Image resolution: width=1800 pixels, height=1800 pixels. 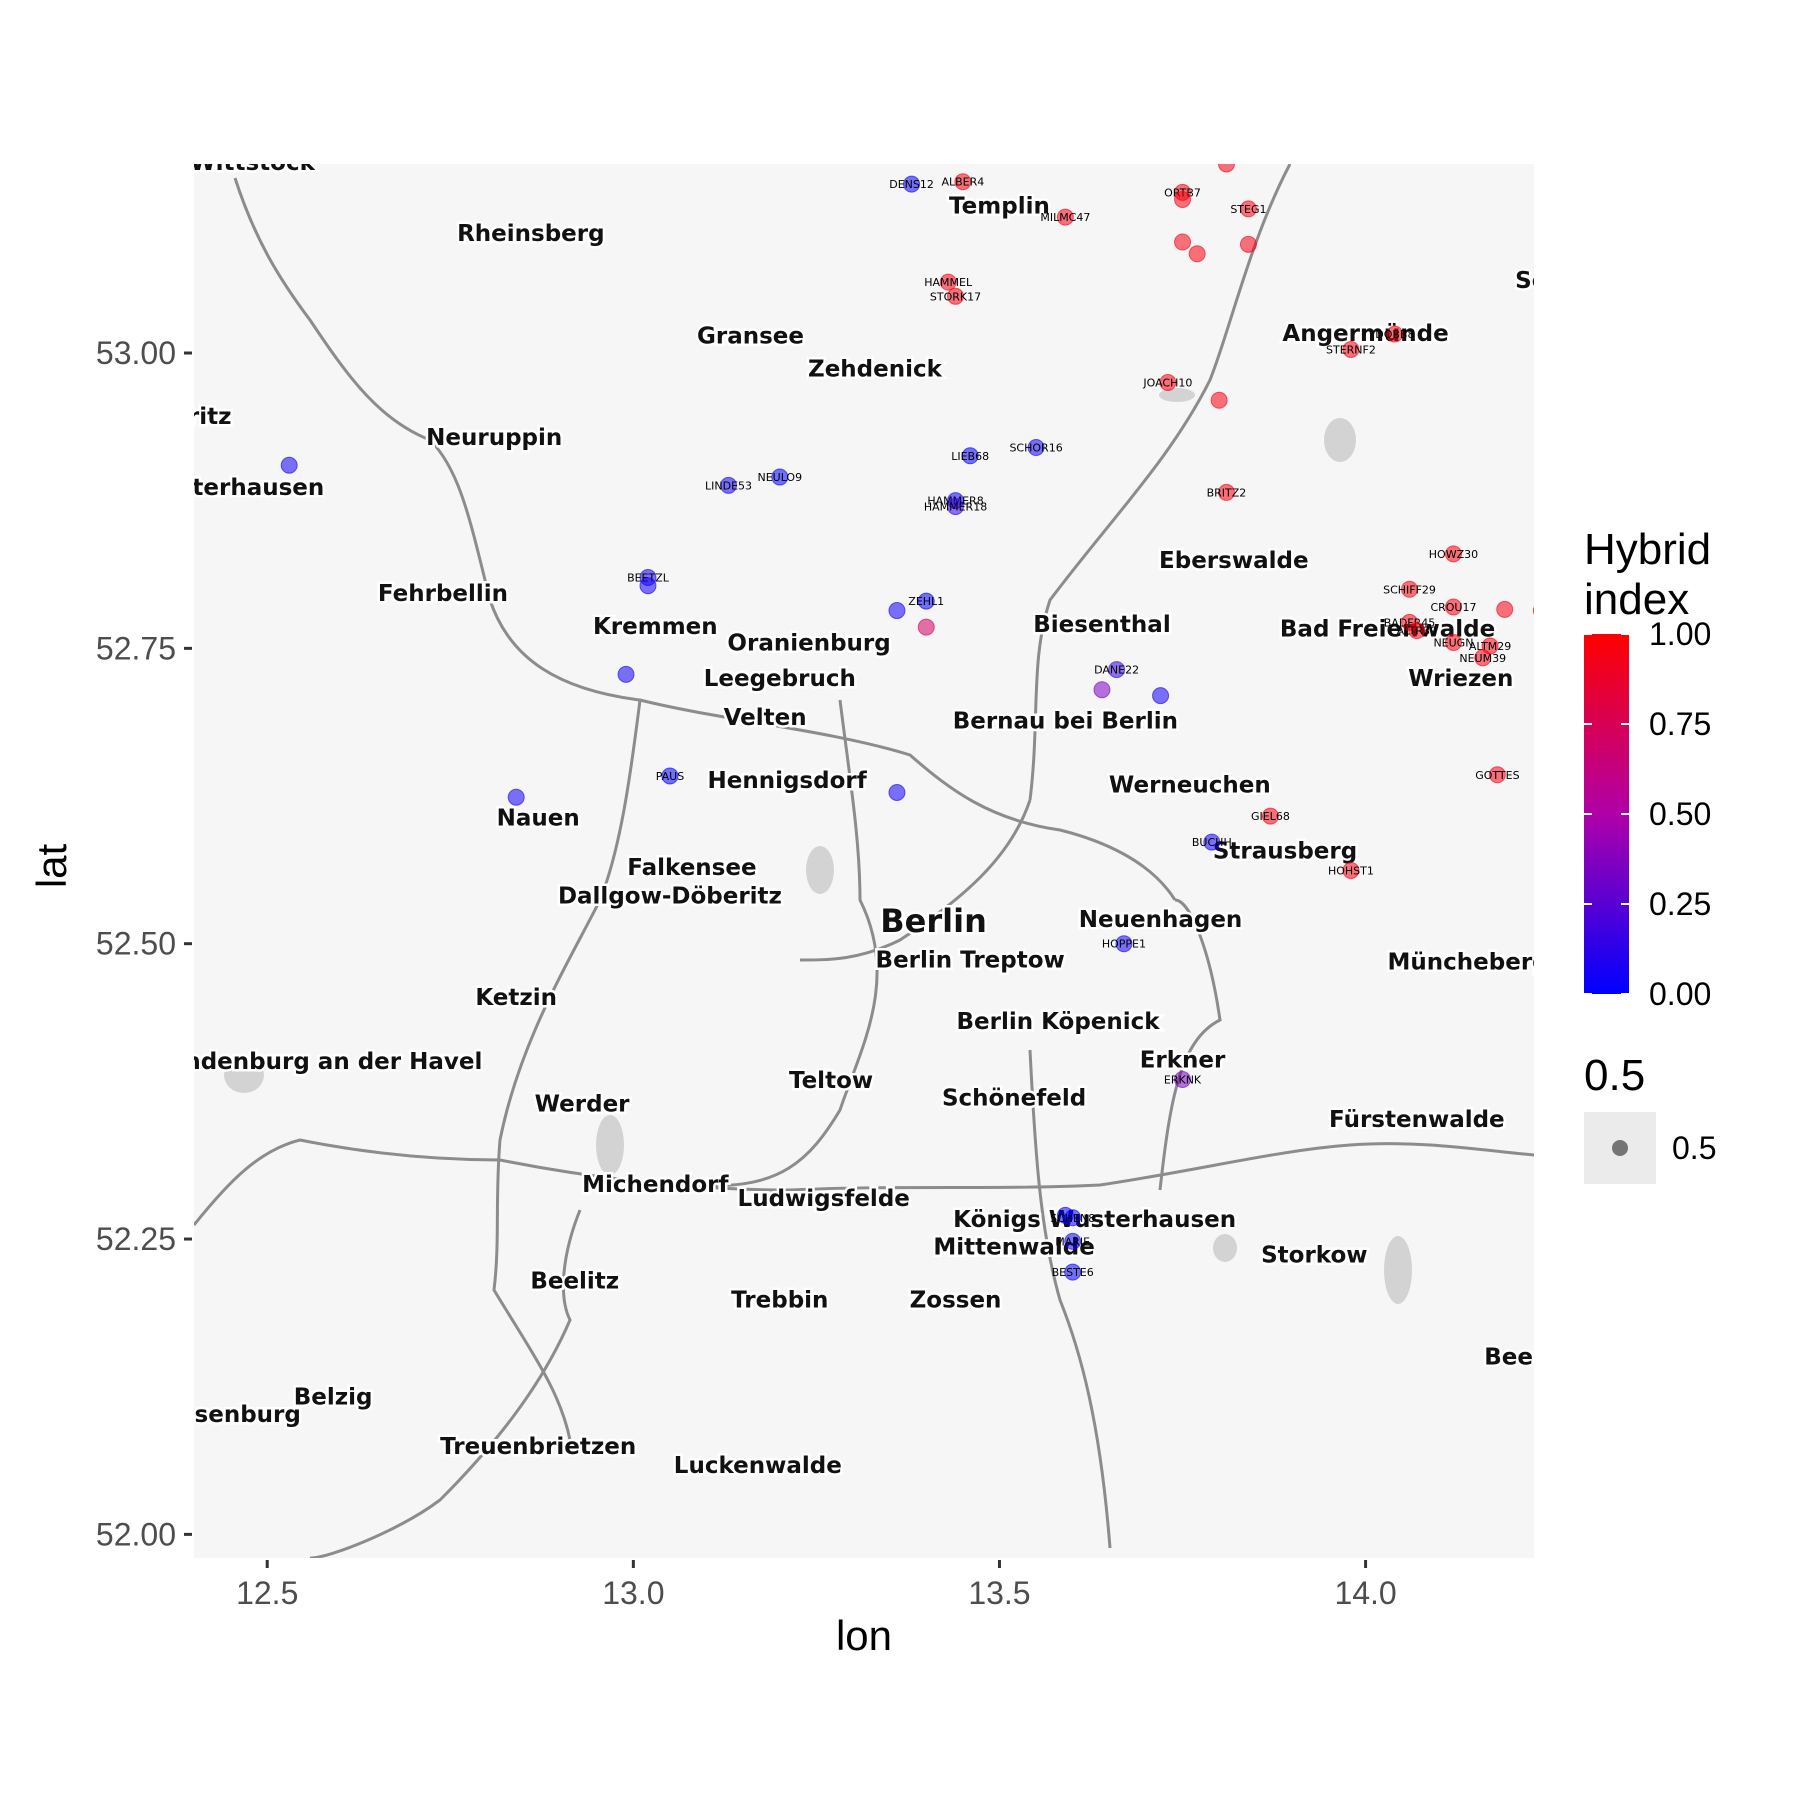 I want to click on place-name: Neuenhagen, so click(x=1161, y=920).